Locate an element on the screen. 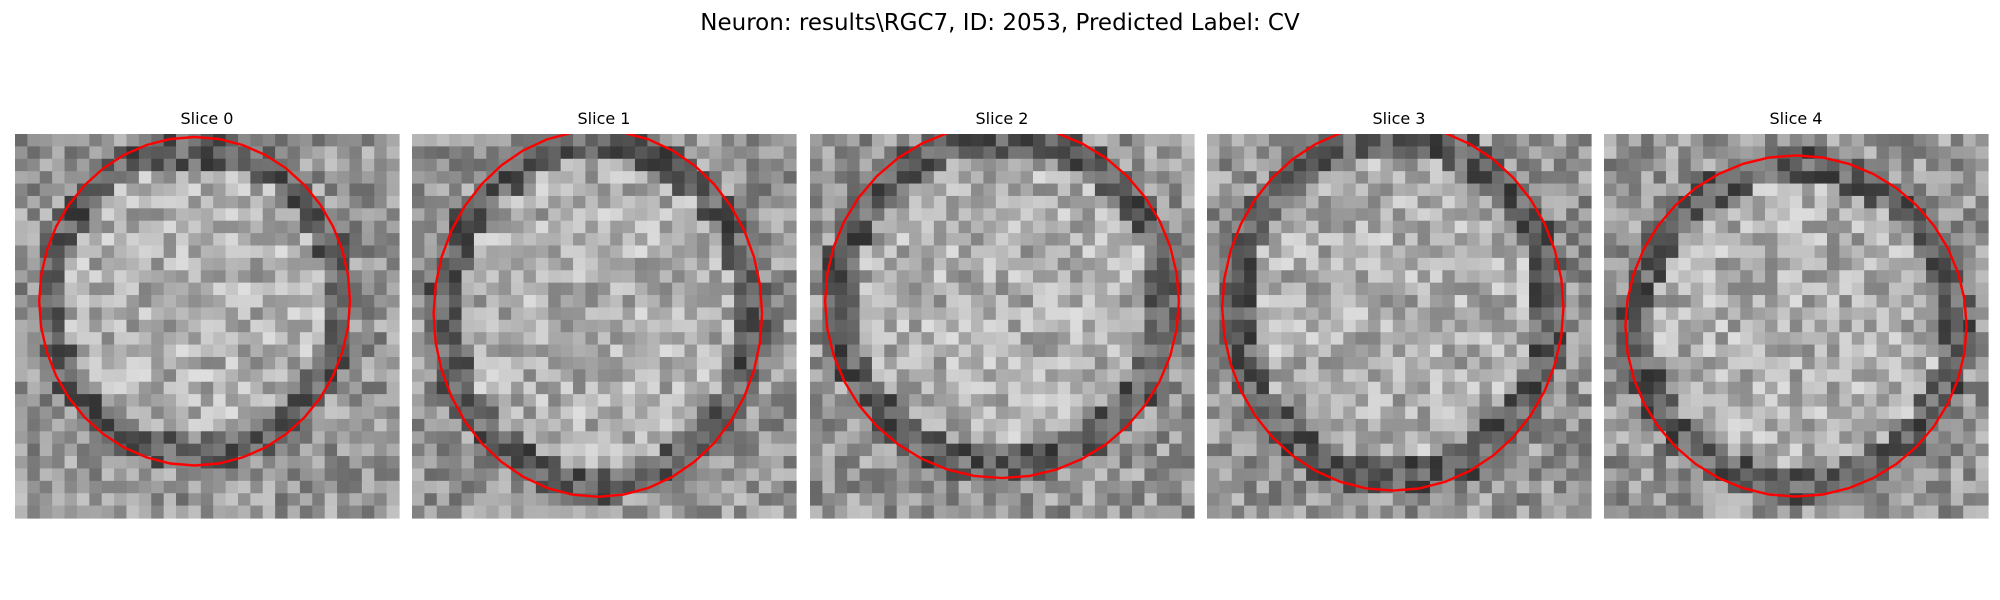 The image size is (2000, 600). slice-0-contour is located at coordinates (194, 301).